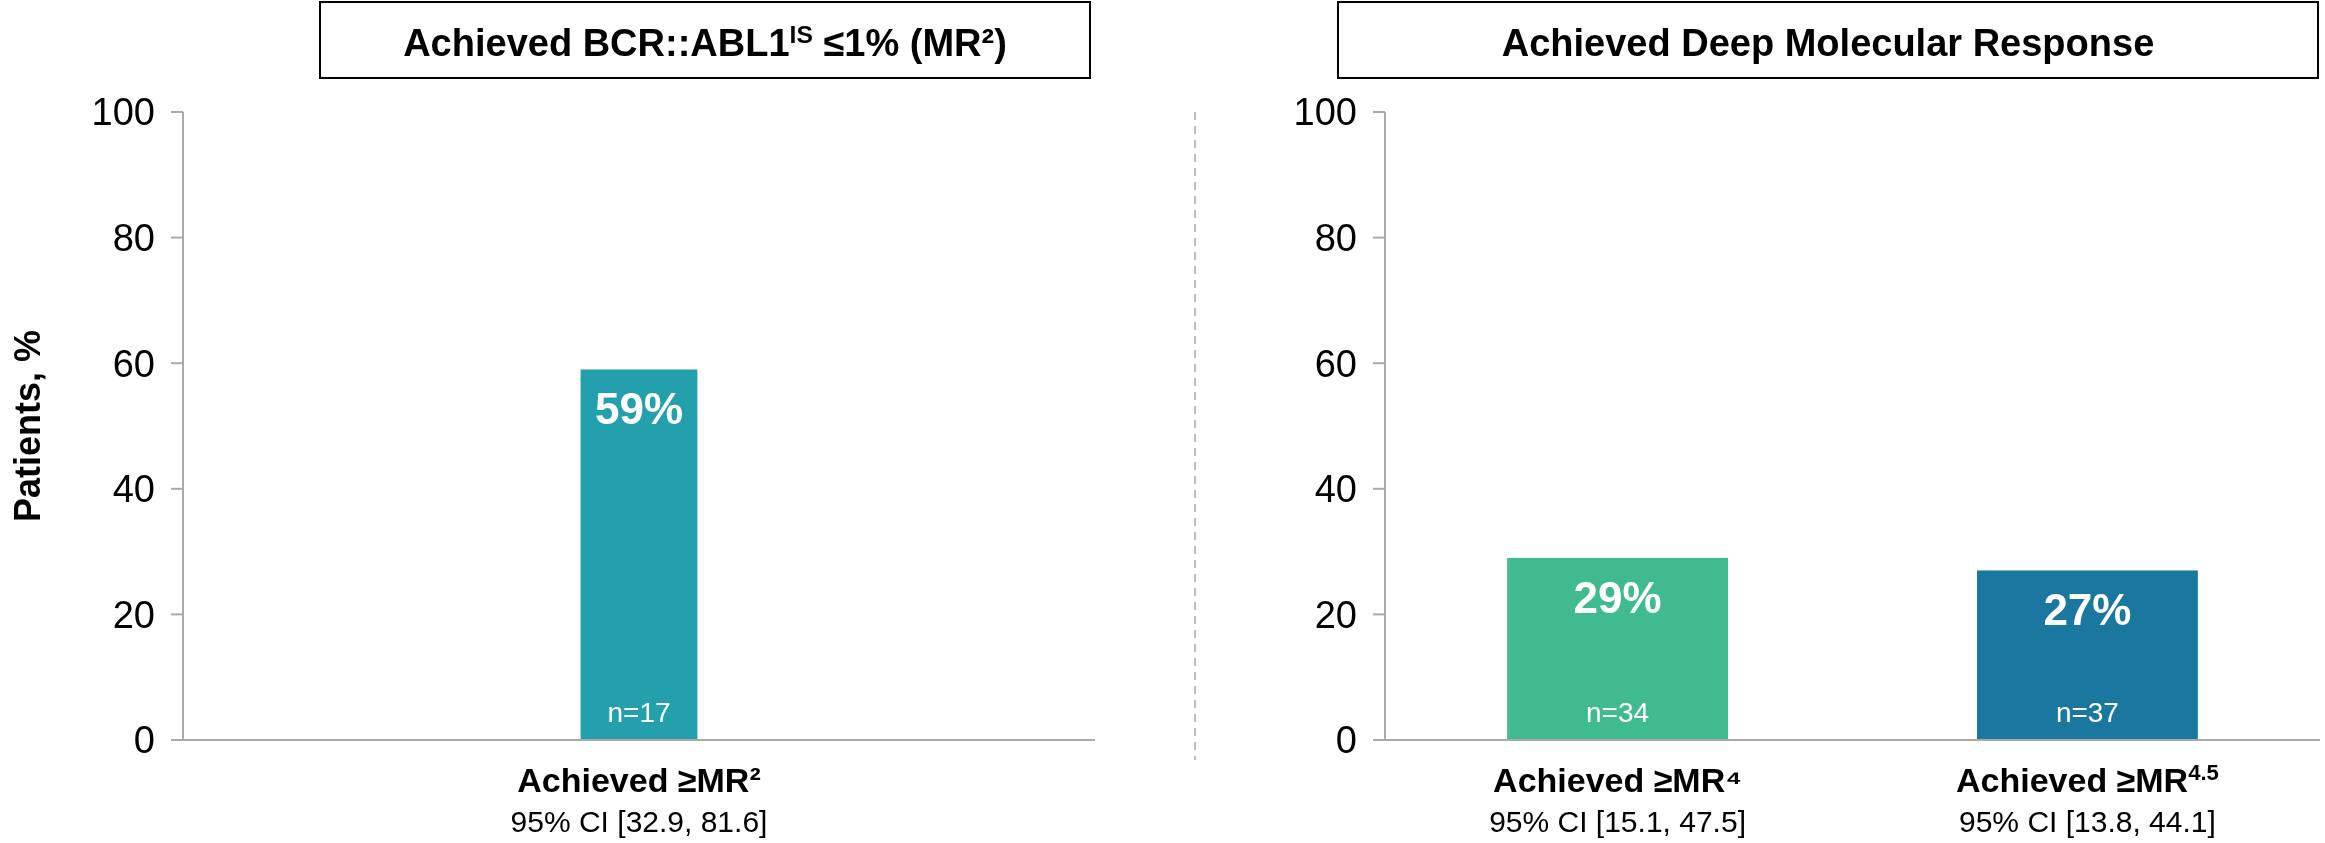 Image resolution: width=2325 pixels, height=843 pixels. What do you see at coordinates (639, 409) in the screenshot?
I see `data-label: 59%` at bounding box center [639, 409].